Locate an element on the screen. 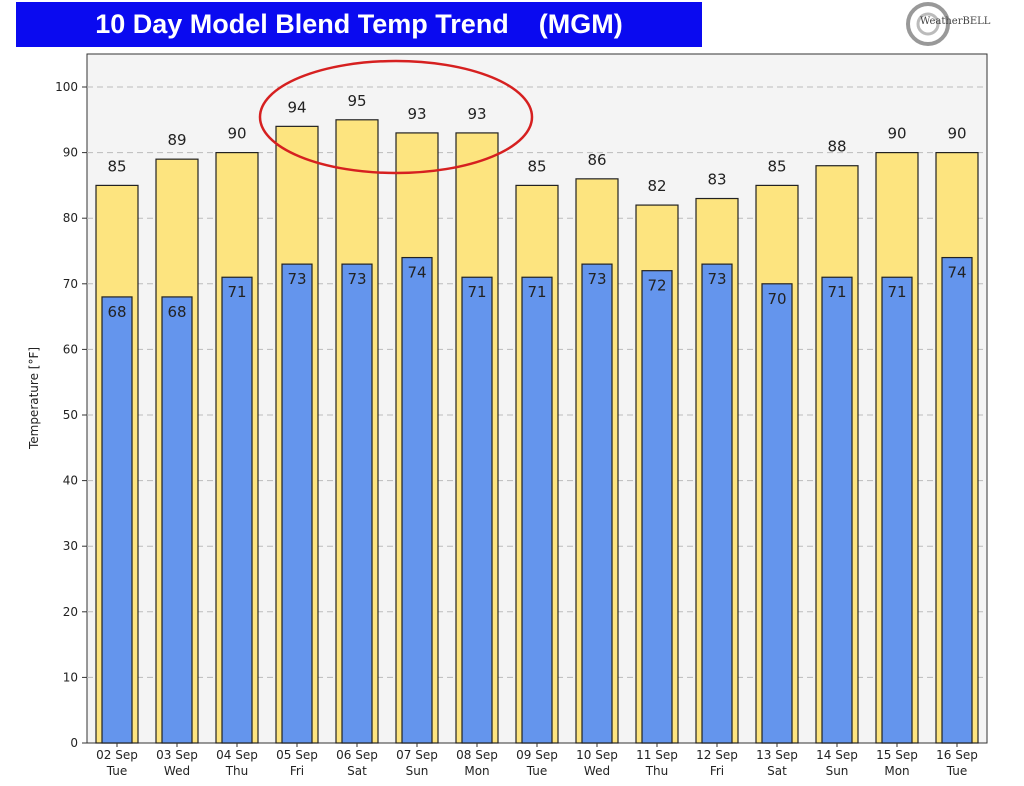  y-tick-label: 100 is located at coordinates (66, 87).